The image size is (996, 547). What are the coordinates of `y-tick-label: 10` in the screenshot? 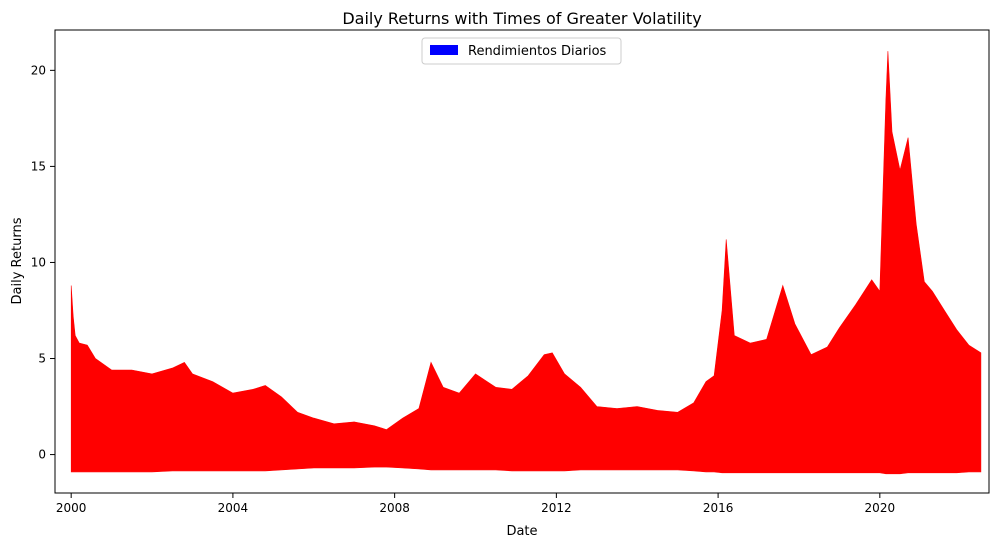 It's located at (38, 262).